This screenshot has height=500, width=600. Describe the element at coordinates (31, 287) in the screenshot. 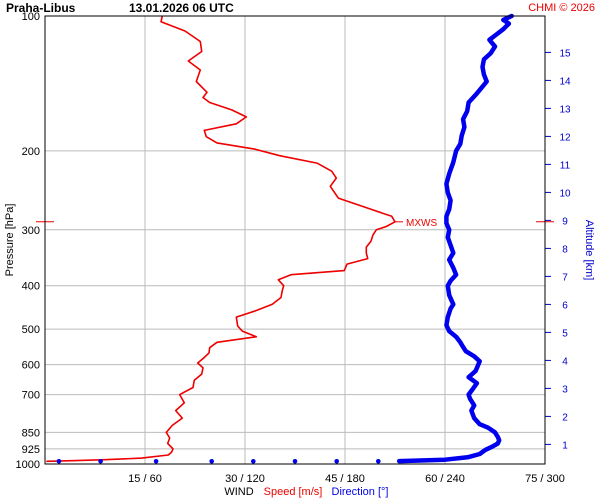

I see `pressure-tick-label: 400` at that location.